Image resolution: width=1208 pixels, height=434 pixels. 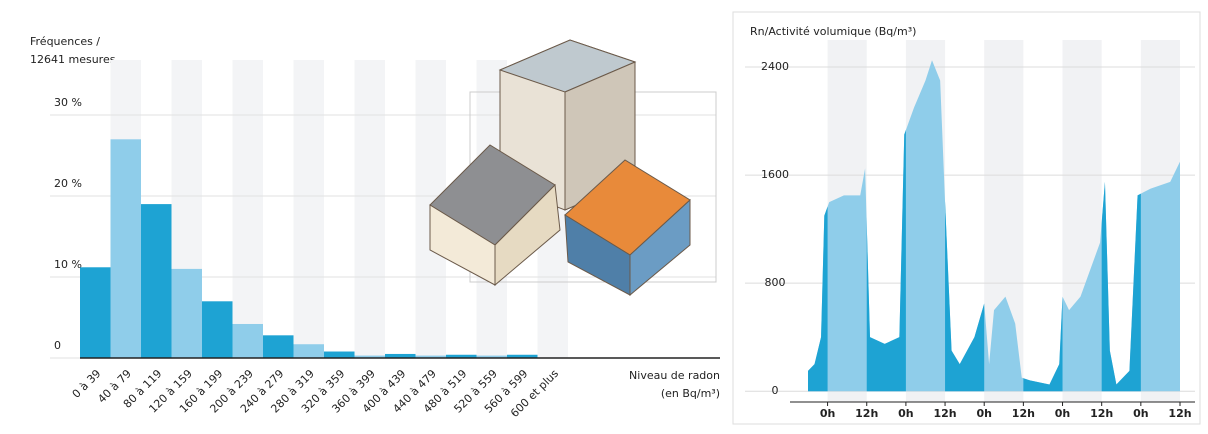 I want to click on y-tick-label: 30 %, so click(x=68, y=102).